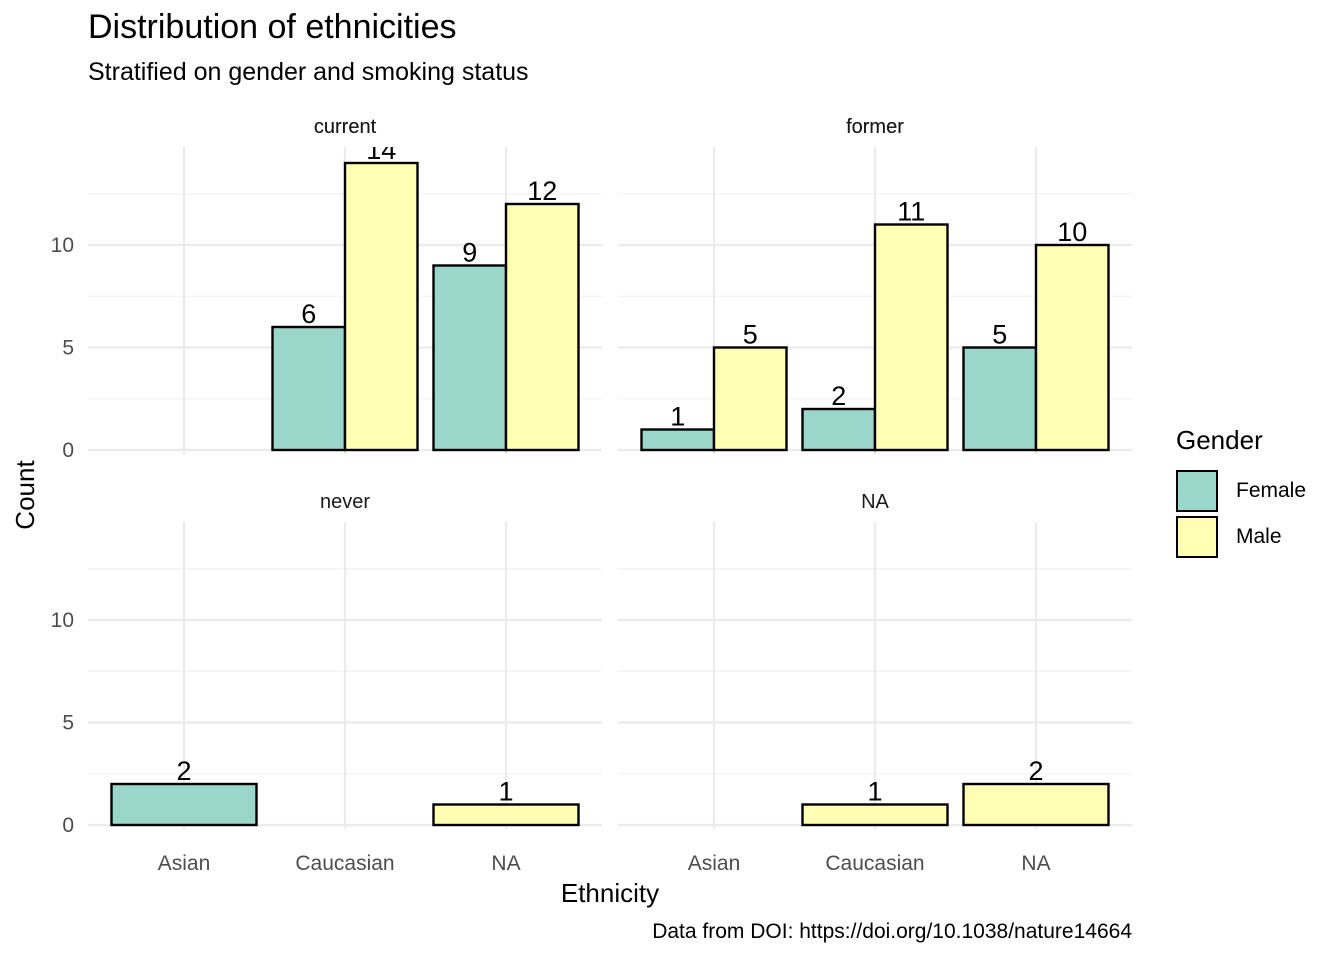 Image resolution: width=1344 pixels, height=960 pixels. I want to click on facet-label: NA, so click(875, 502).